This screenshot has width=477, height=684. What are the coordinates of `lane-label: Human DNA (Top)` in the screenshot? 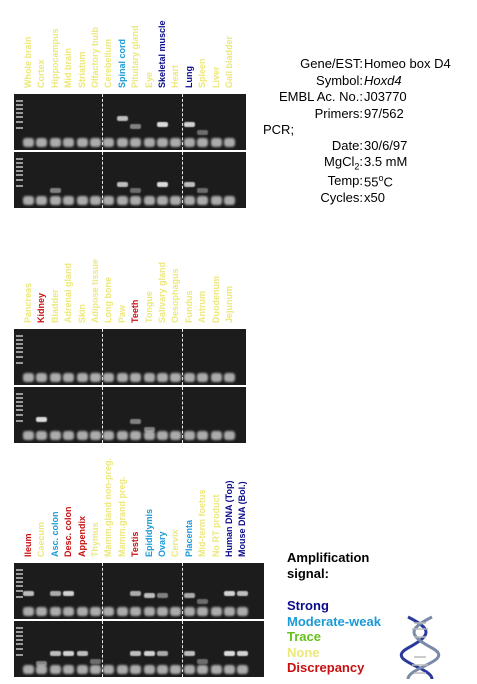 It's located at (229, 519).